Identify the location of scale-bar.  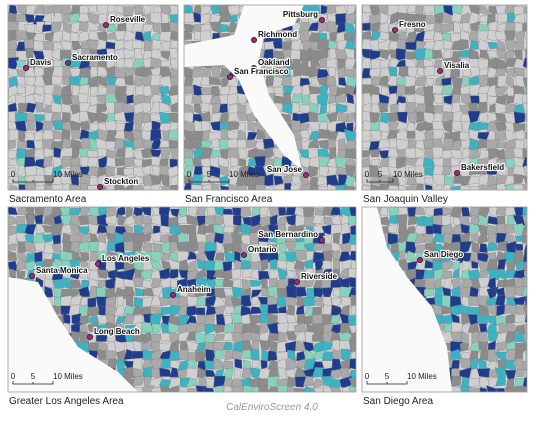
(209, 181).